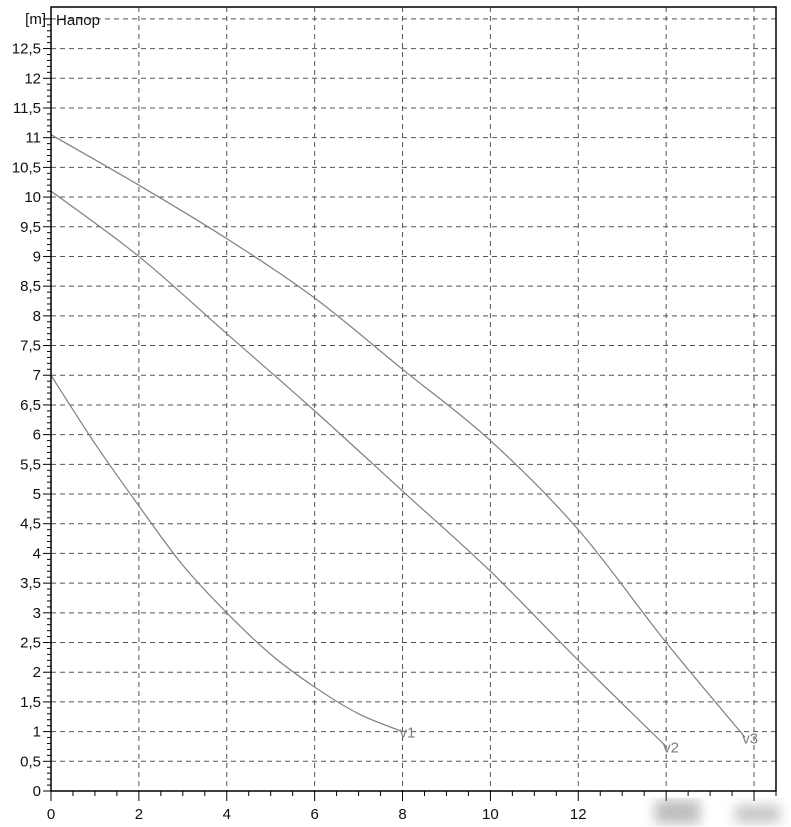 The width and height of the screenshot is (791, 827). I want to click on x-tick-label: 0, so click(51, 814).